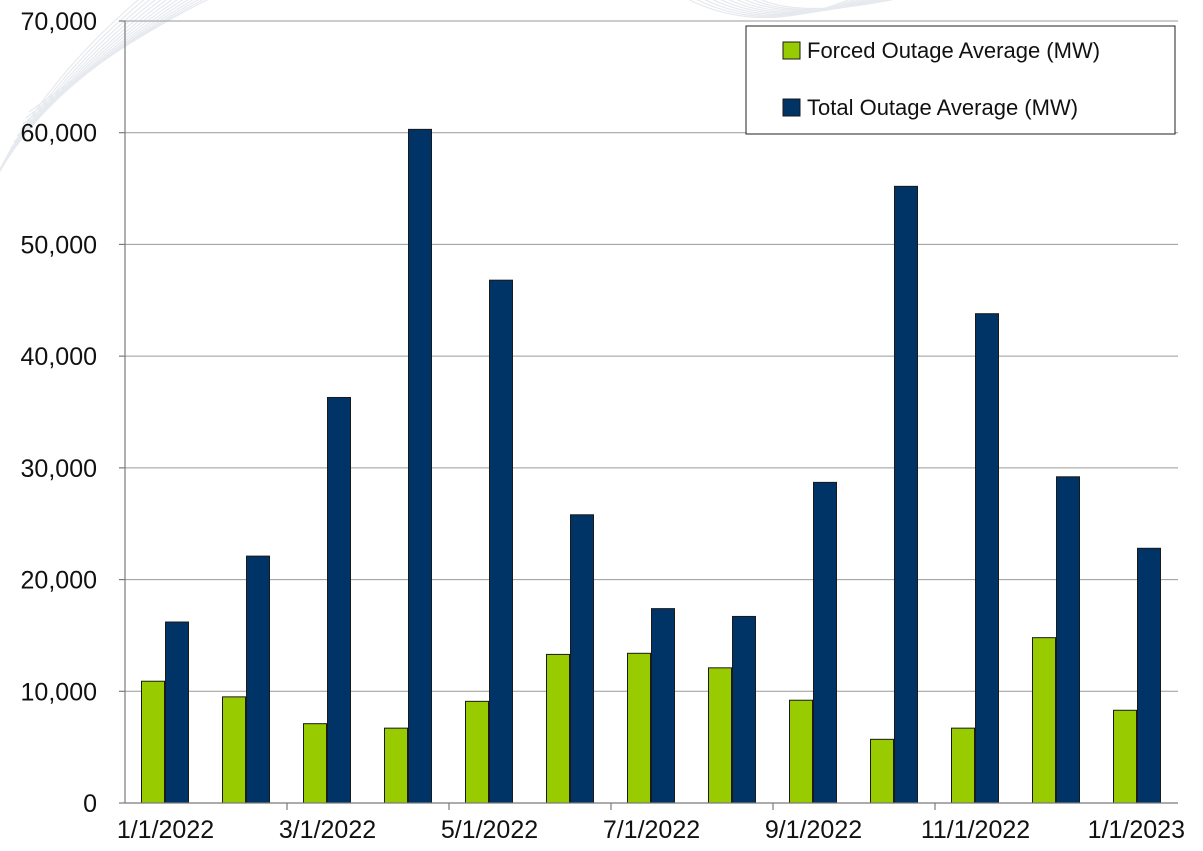  I want to click on x-tick-label: 9/1/2022, so click(813, 830).